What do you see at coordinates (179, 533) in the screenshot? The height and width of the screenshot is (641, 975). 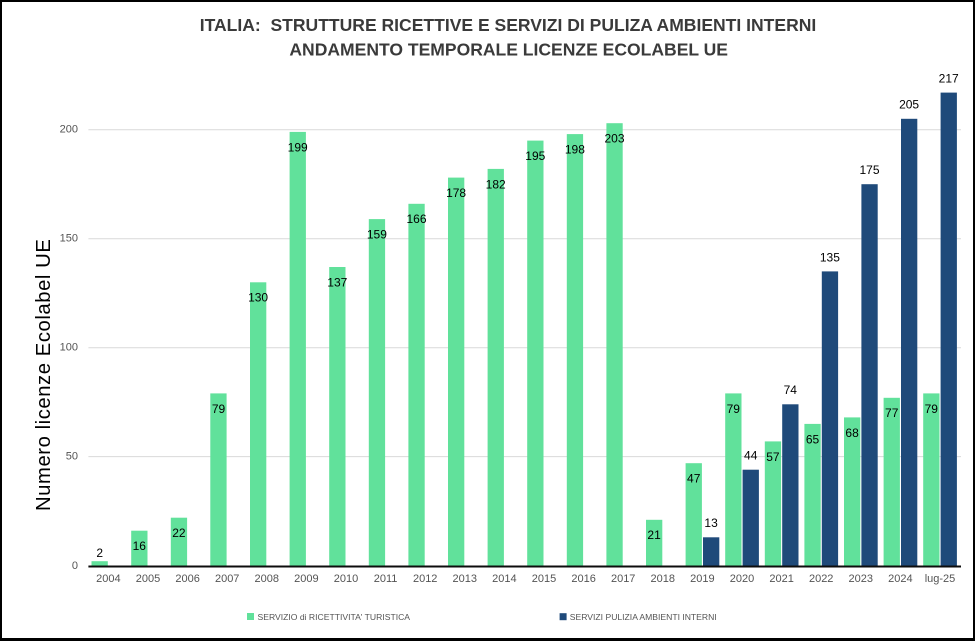 I see `svg-text: 22` at bounding box center [179, 533].